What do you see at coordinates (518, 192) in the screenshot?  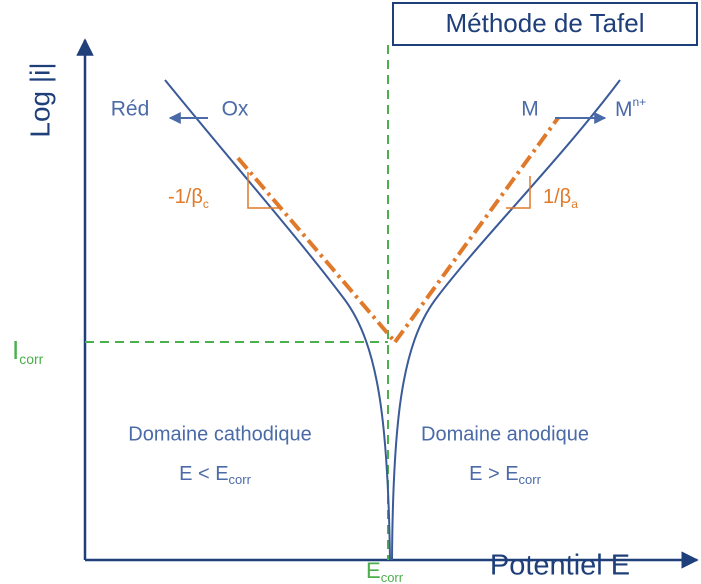 I see `anodic-slope-triangle` at bounding box center [518, 192].